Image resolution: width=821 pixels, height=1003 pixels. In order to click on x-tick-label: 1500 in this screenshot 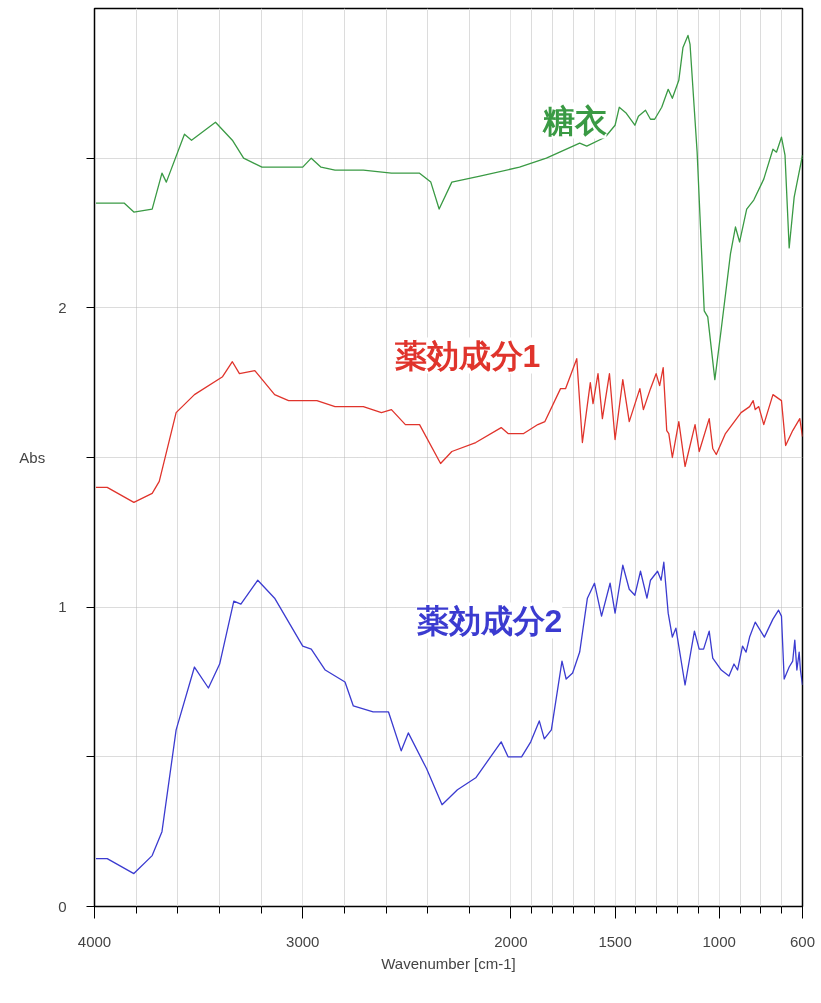, I will do `click(615, 941)`.